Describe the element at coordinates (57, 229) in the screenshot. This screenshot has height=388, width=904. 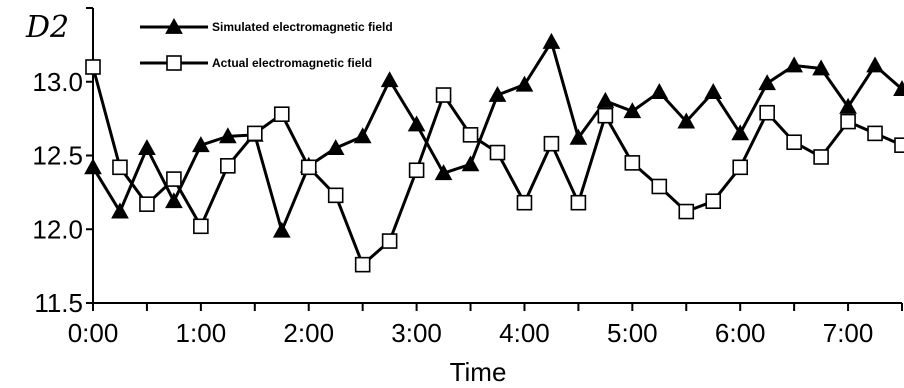
I see `y-tick-label: 12.0` at that location.